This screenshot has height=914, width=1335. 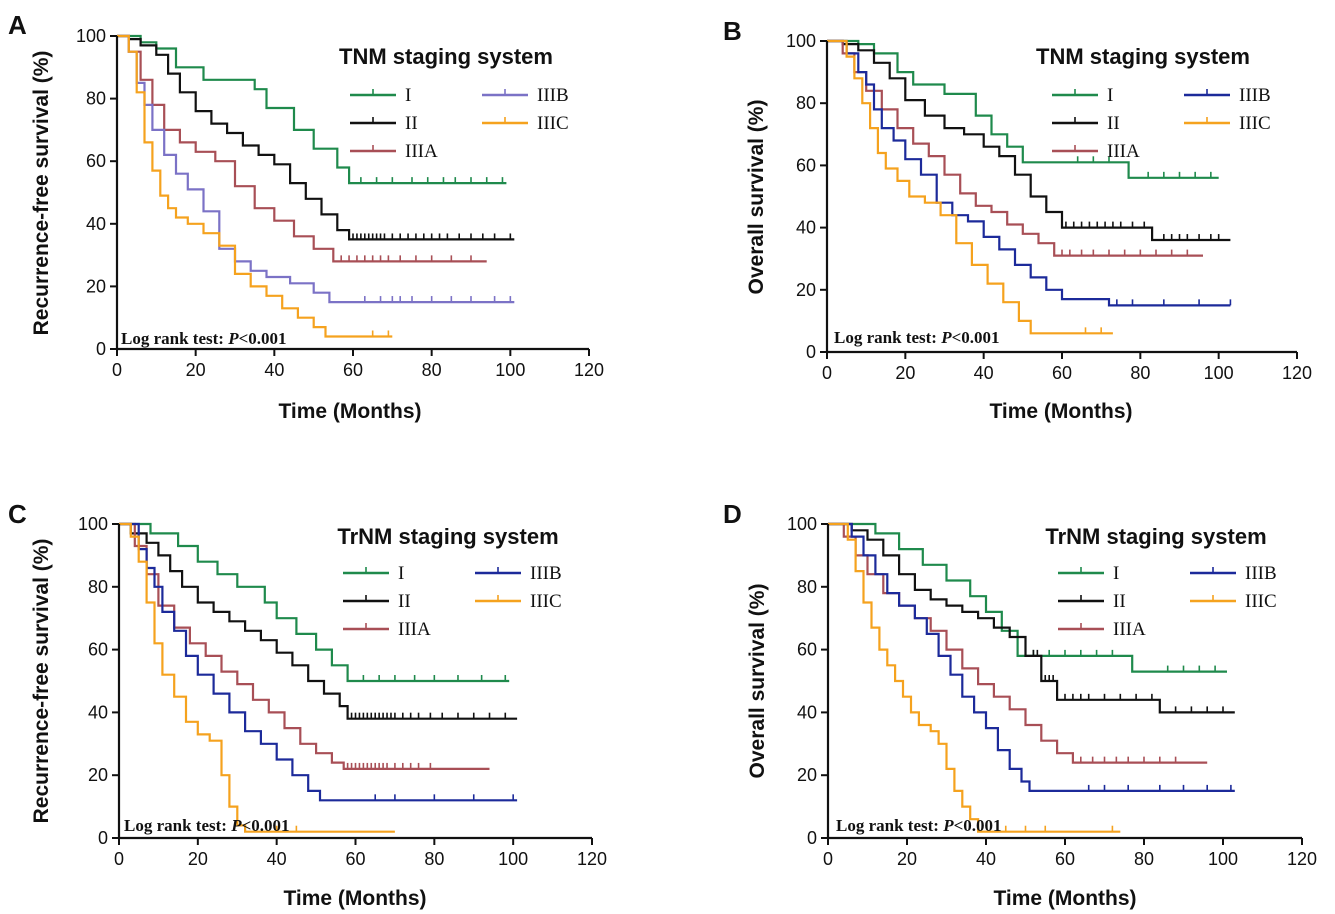 I want to click on panel-d-curves, so click(x=1031, y=677).